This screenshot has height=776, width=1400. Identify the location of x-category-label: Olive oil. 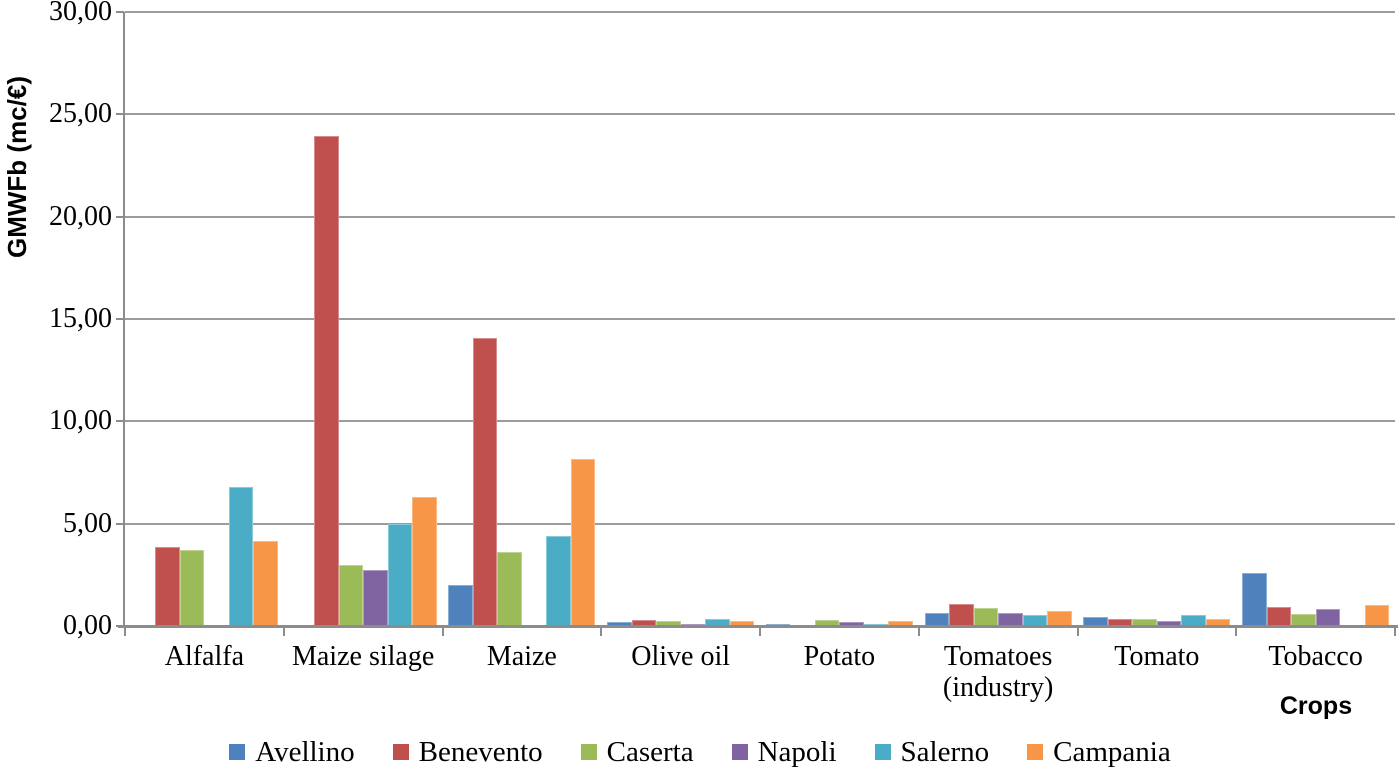
(680, 656).